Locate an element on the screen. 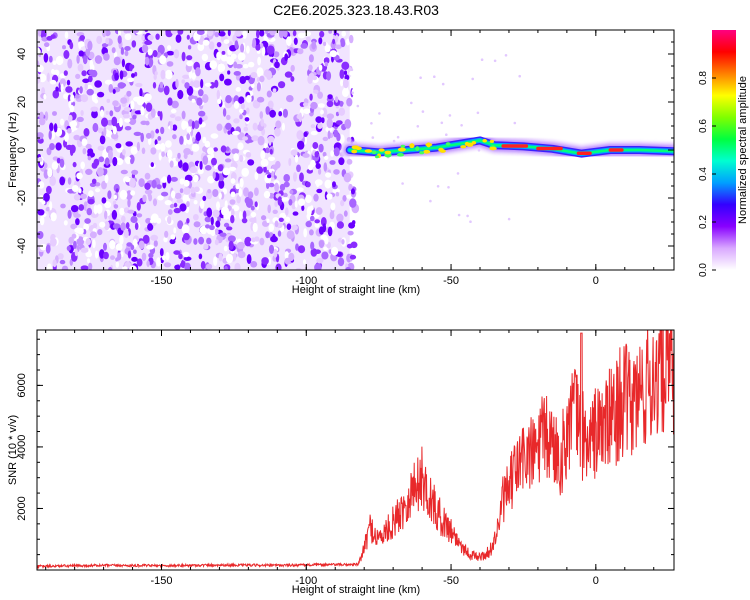 Image resolution: width=750 pixels, height=600 pixels. y-tick-label: -20 is located at coordinates (22, 198).